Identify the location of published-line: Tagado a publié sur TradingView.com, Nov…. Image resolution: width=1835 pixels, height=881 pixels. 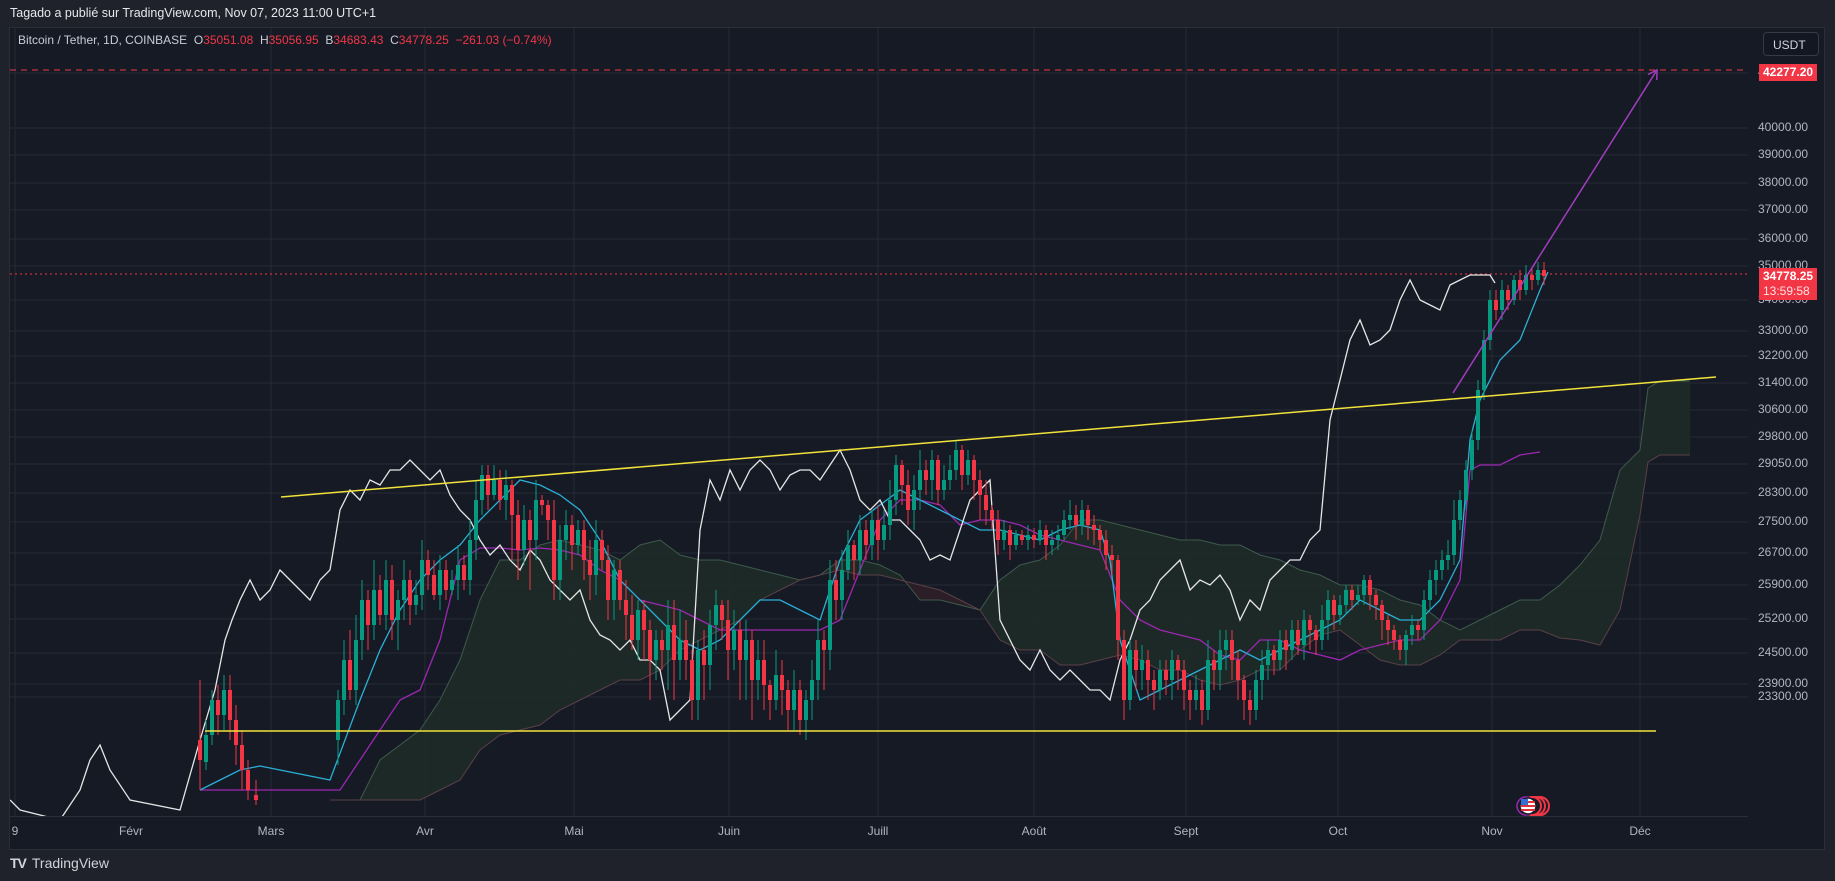
(193, 13).